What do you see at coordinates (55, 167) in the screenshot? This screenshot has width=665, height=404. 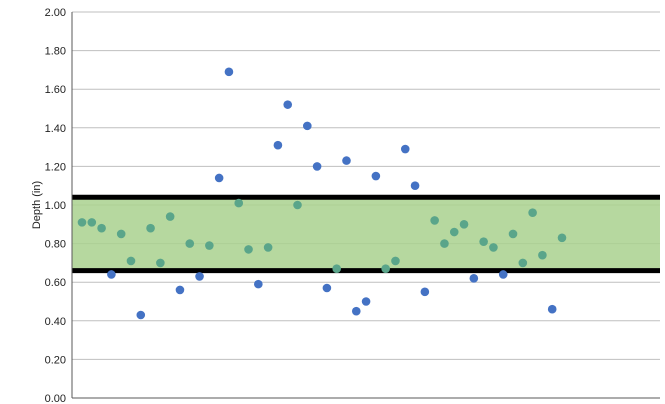 I see `y-tick-label-6: 1.20` at bounding box center [55, 167].